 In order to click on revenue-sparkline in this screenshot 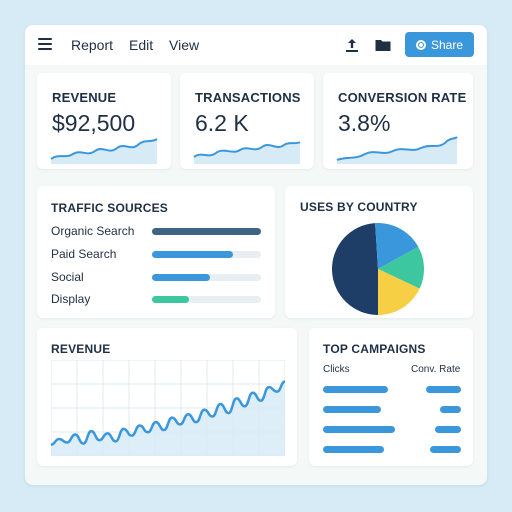, I will do `click(104, 151)`.